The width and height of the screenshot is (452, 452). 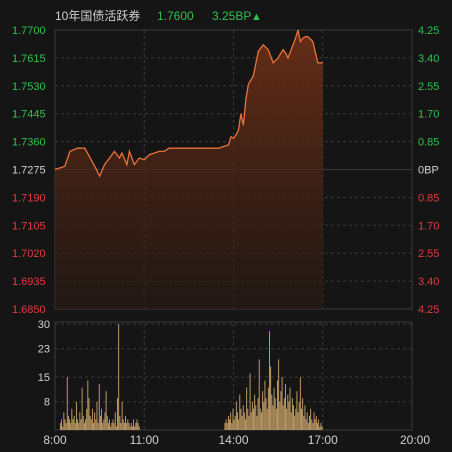 What do you see at coordinates (97, 15) in the screenshot?
I see `instrument-title: 10年国债活跃券` at bounding box center [97, 15].